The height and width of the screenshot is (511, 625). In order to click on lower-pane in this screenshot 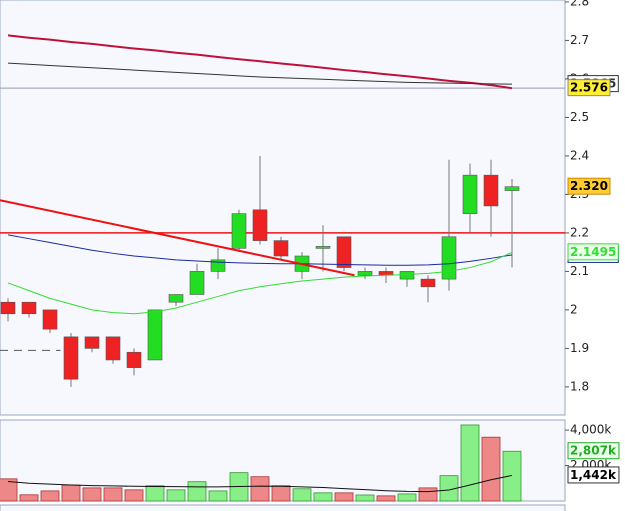, I will do `click(283, 507)`.